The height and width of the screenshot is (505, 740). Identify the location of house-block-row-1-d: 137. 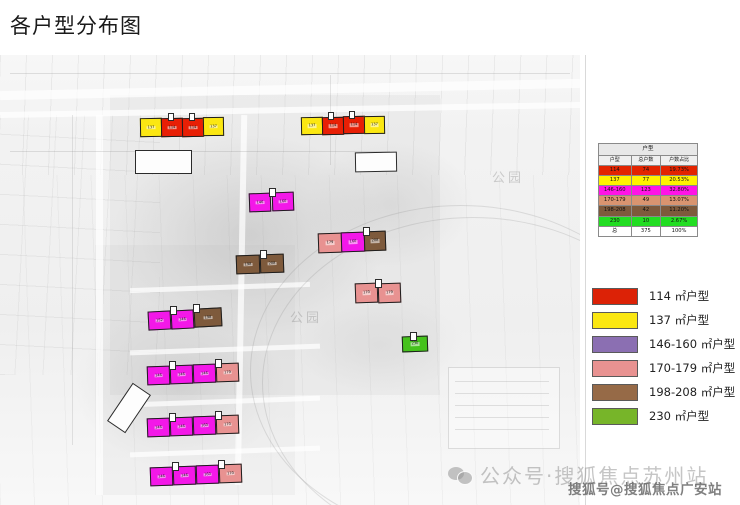
(213, 126).